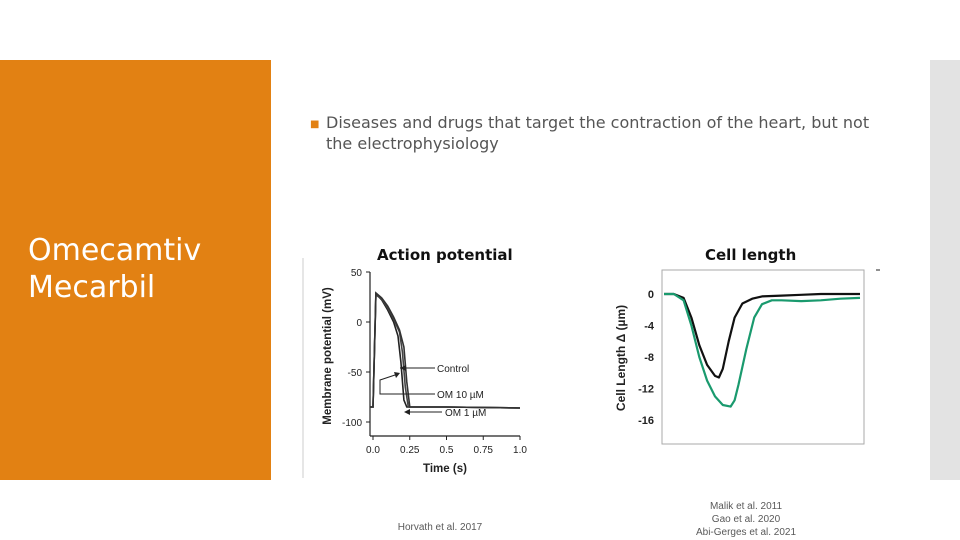 The image size is (960, 540). What do you see at coordinates (746, 532) in the screenshot?
I see `reference-right-line-3: Abi-Gerges et al. 2021` at bounding box center [746, 532].